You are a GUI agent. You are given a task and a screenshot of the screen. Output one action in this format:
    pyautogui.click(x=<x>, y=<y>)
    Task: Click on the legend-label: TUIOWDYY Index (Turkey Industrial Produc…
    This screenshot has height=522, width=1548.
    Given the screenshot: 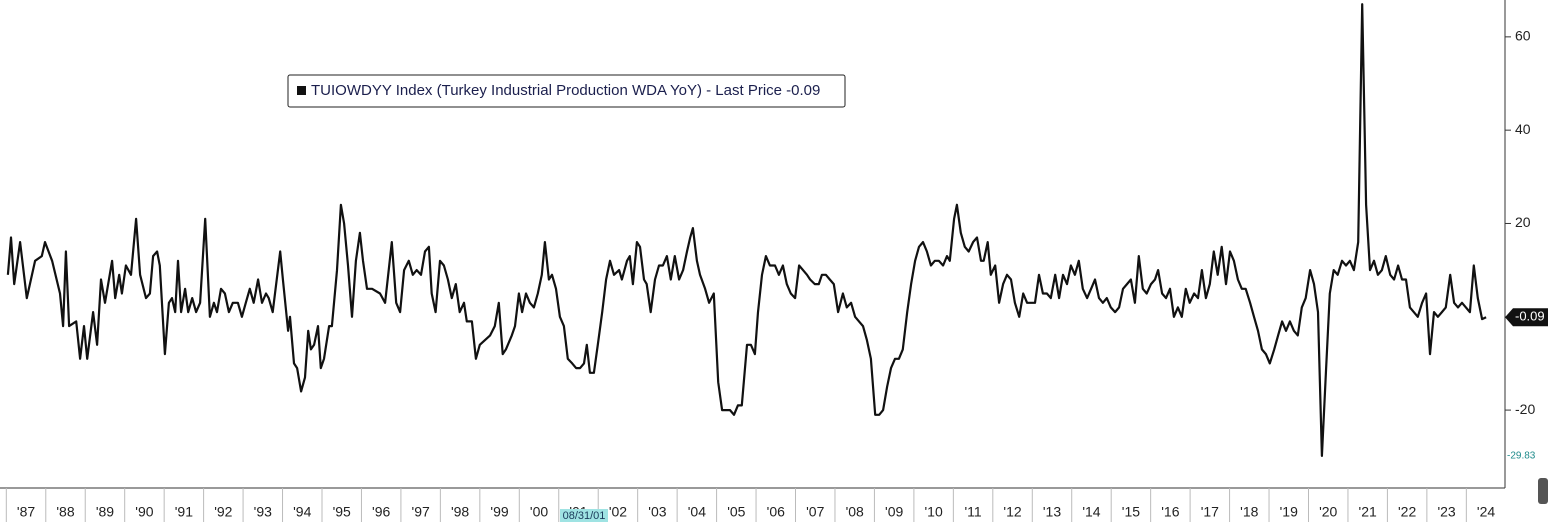 What is the action you would take?
    pyautogui.click(x=565, y=90)
    